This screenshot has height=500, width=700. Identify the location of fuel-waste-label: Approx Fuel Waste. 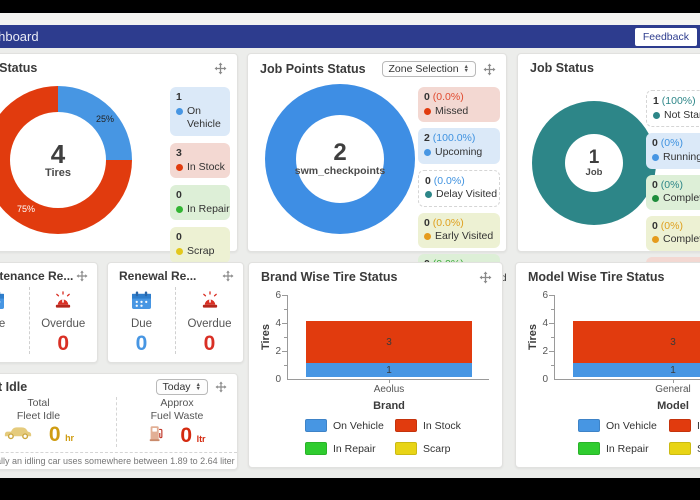
(177, 410).